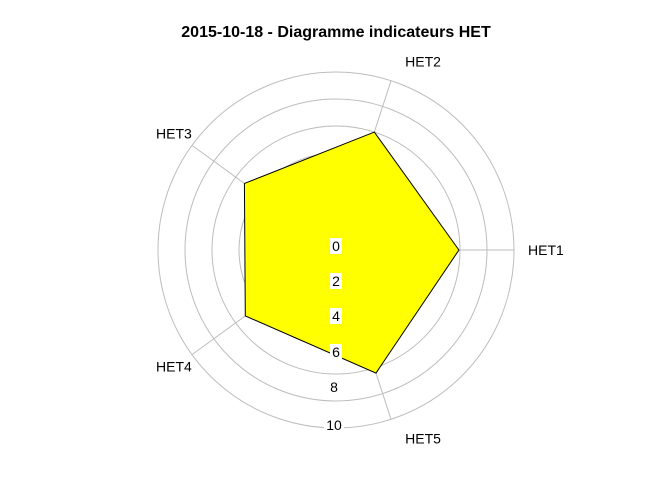  What do you see at coordinates (423, 438) in the screenshot?
I see `axis-label-het5: HET5` at bounding box center [423, 438].